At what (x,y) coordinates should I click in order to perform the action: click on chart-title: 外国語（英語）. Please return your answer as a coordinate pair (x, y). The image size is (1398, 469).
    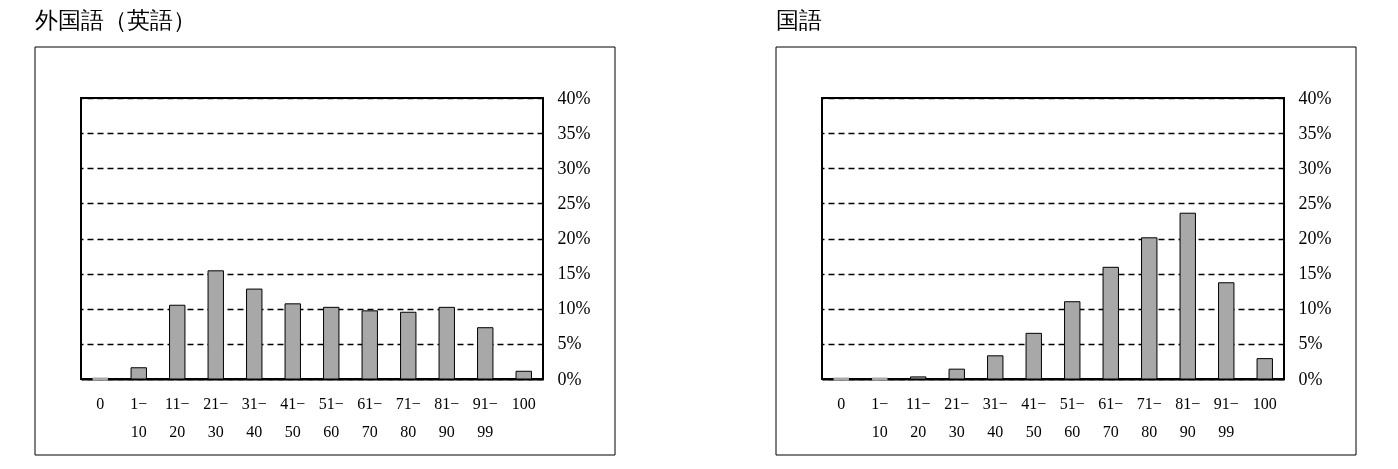
    Looking at the image, I should click on (115, 20).